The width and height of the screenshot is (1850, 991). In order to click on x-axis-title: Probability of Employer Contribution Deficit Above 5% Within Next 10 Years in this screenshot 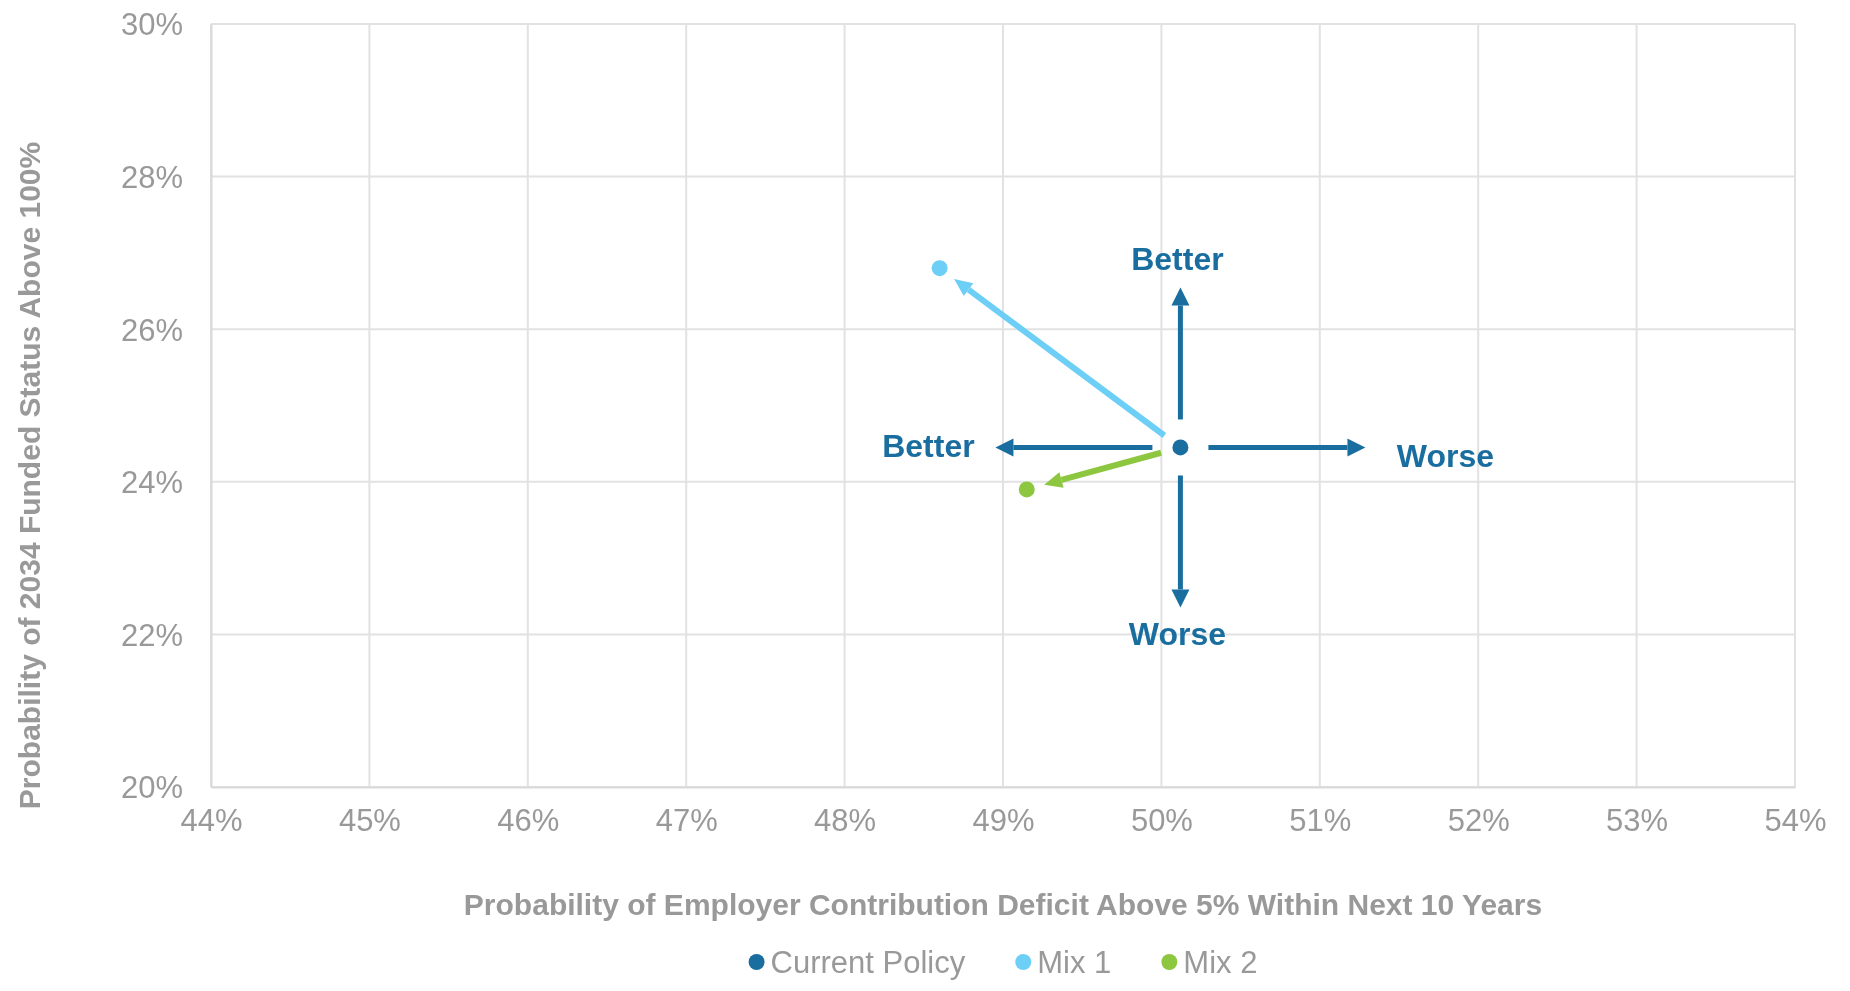, I will do `click(1003, 904)`.